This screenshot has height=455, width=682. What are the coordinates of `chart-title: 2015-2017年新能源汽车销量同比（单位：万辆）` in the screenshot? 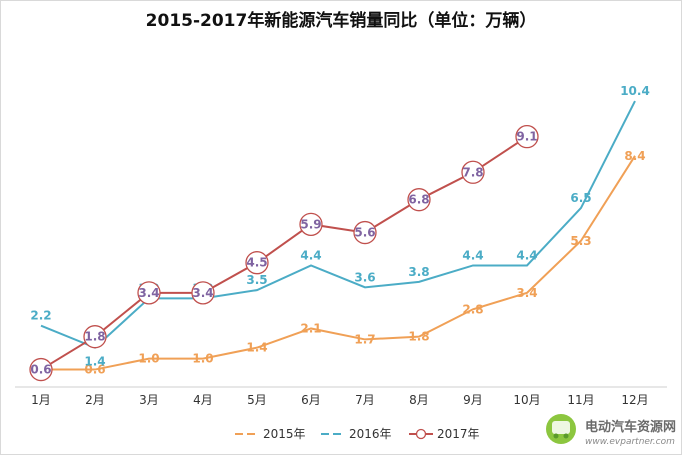 It's located at (341, 20).